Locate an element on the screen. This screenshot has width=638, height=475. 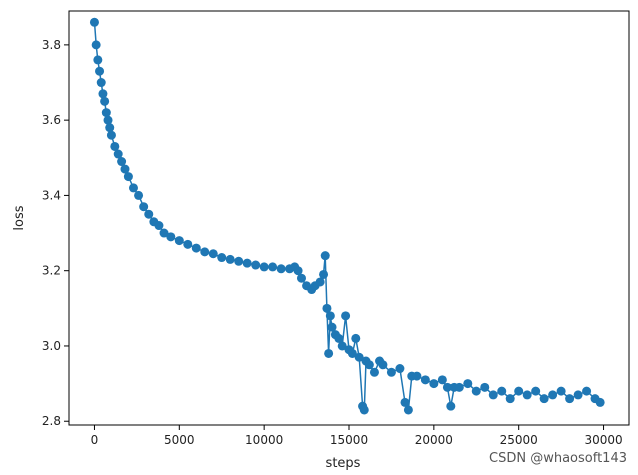
y-tick-label: 3.6 is located at coordinates (51, 120).